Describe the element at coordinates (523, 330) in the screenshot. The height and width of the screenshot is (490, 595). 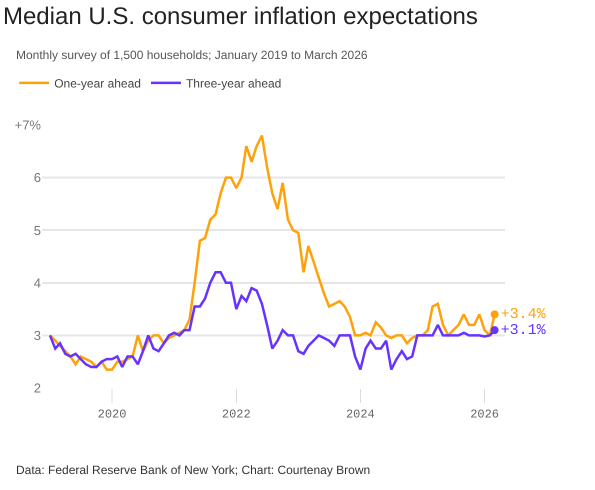
I see `data-label: +3.1%` at that location.